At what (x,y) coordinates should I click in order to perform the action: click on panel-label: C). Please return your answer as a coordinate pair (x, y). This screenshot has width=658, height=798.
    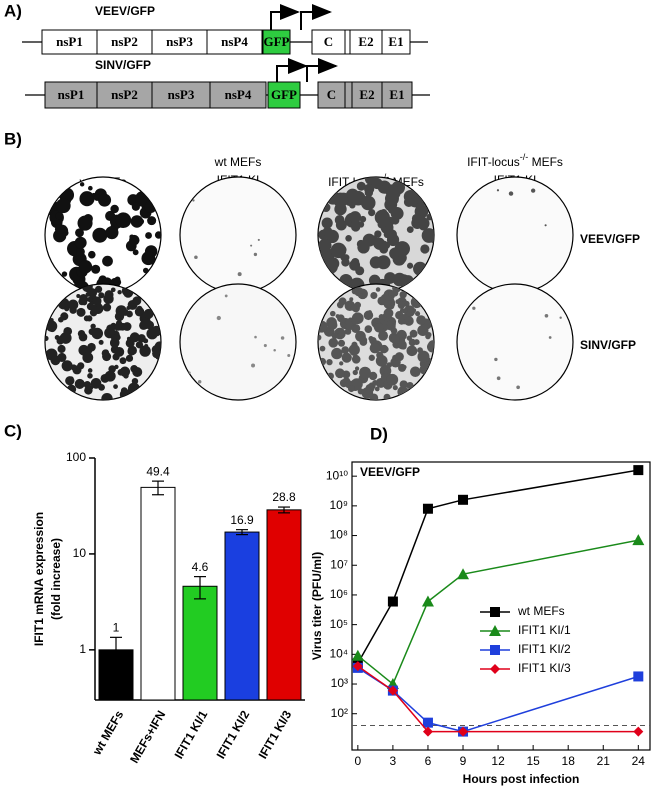
    Looking at the image, I should click on (13, 430).